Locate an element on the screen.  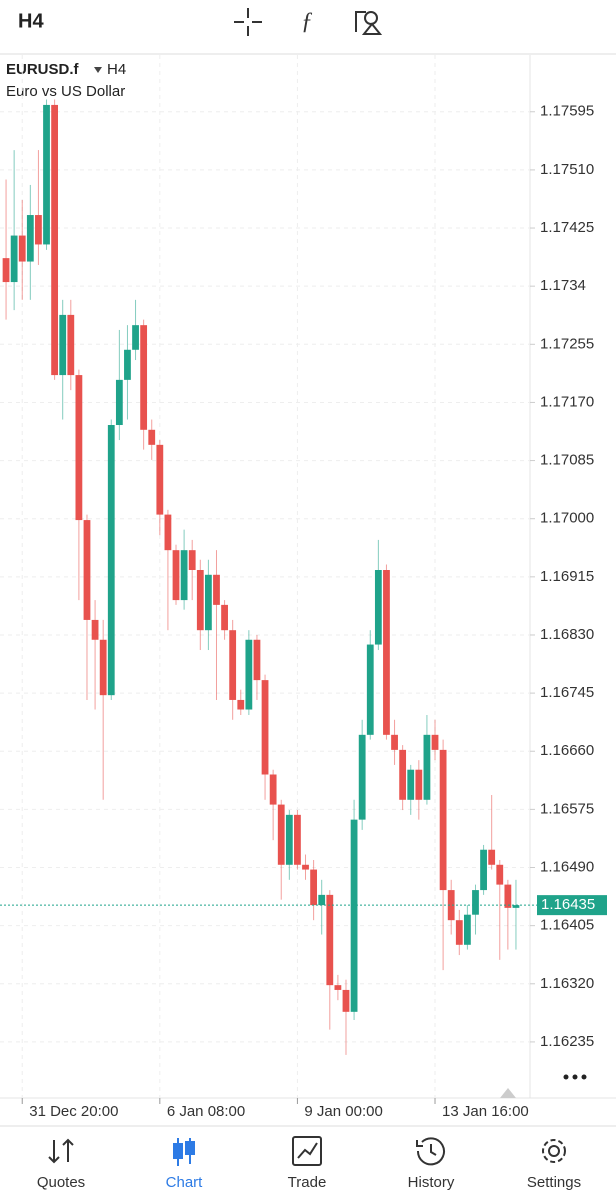
nav: Quotes Chart Trade History Settings is located at coordinates (309, 1182).